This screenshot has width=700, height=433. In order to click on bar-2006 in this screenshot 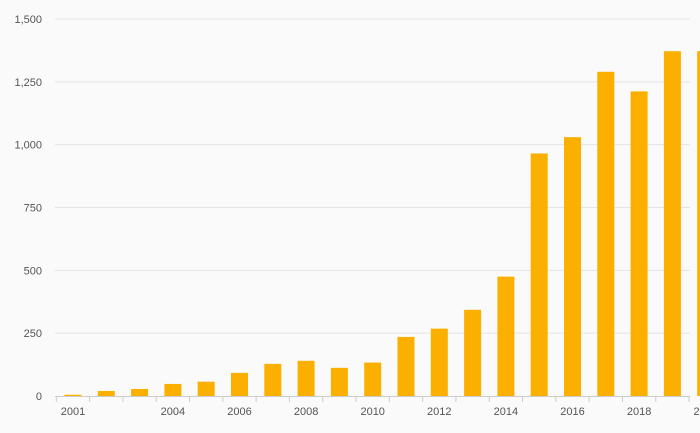, I will do `click(239, 384)`.